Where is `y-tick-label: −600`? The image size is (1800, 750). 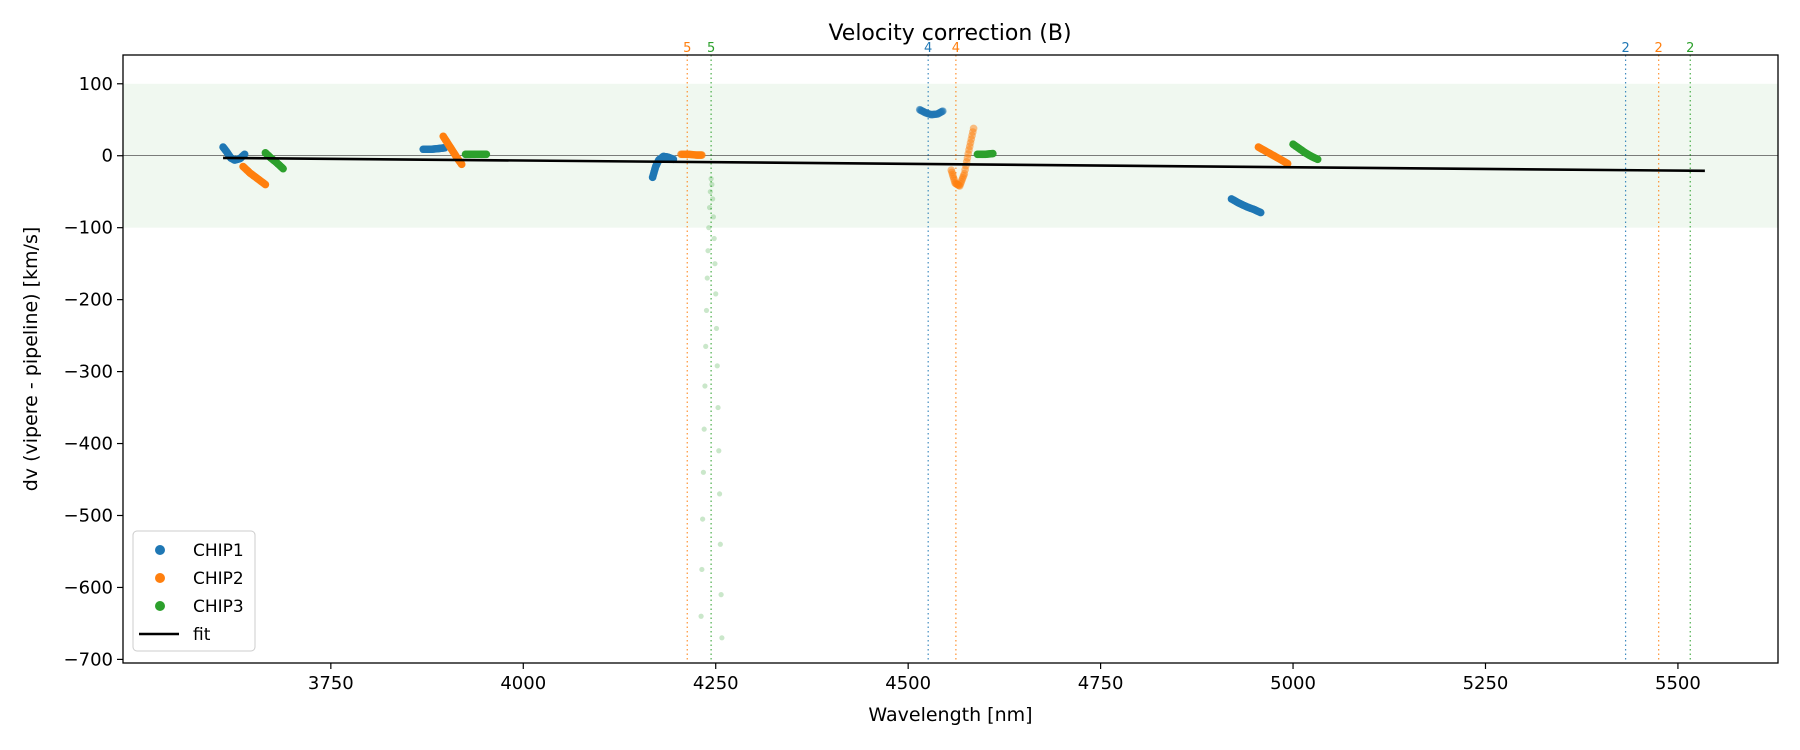
y-tick-label: −600 is located at coordinates (88, 587).